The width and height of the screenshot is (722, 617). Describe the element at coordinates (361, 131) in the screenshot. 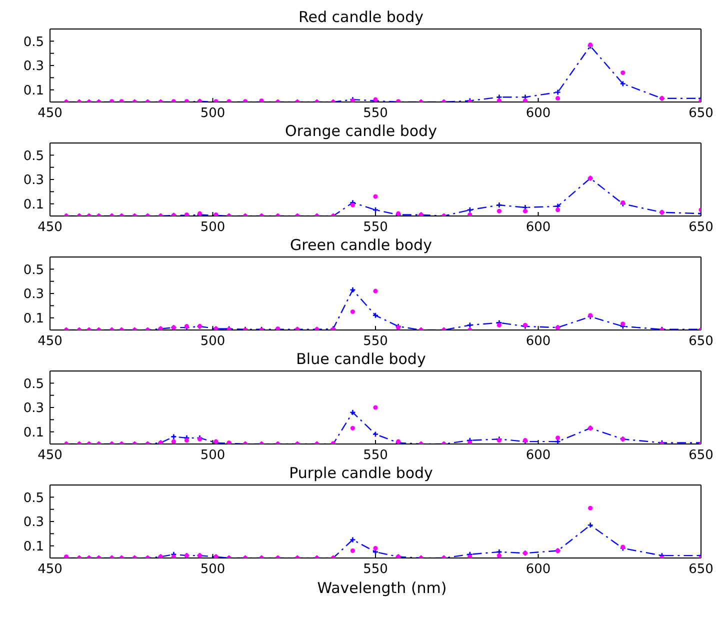

I see `chart-title: Orange candle body` at that location.